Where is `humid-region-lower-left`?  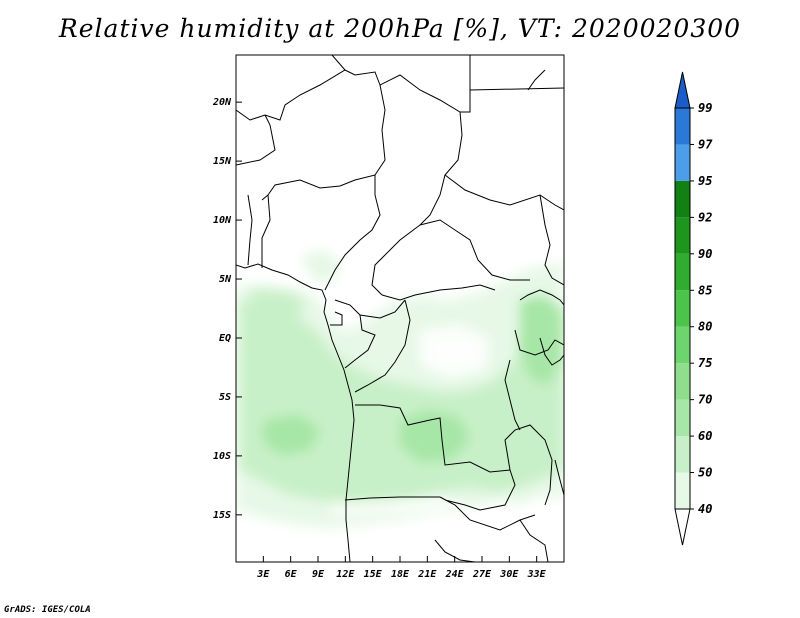
humid-region-lower-left is located at coordinates (291, 435).